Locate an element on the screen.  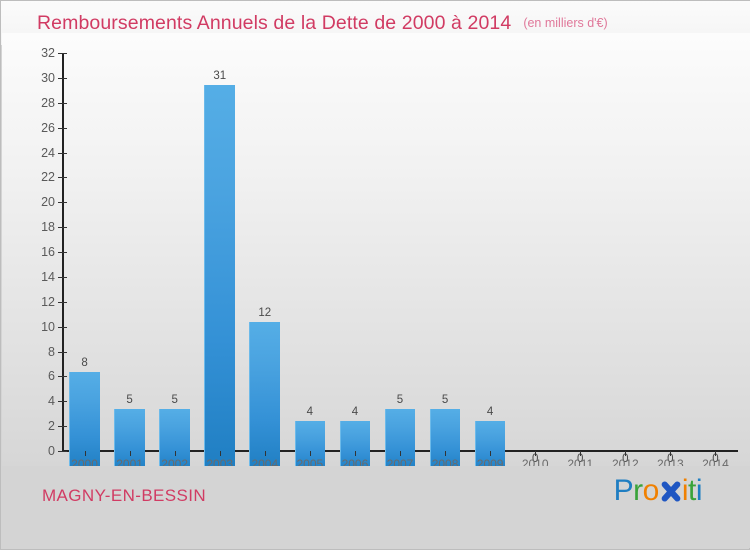
bar-2006 is located at coordinates (355, 446).